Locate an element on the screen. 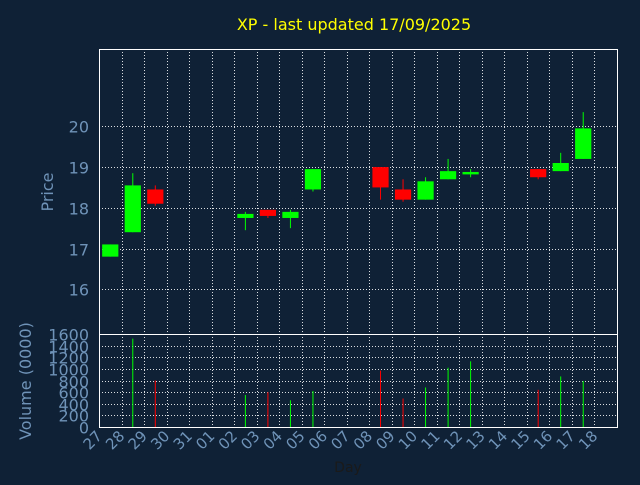 The image size is (640, 485). price-axis-label: Price is located at coordinates (47, 191).